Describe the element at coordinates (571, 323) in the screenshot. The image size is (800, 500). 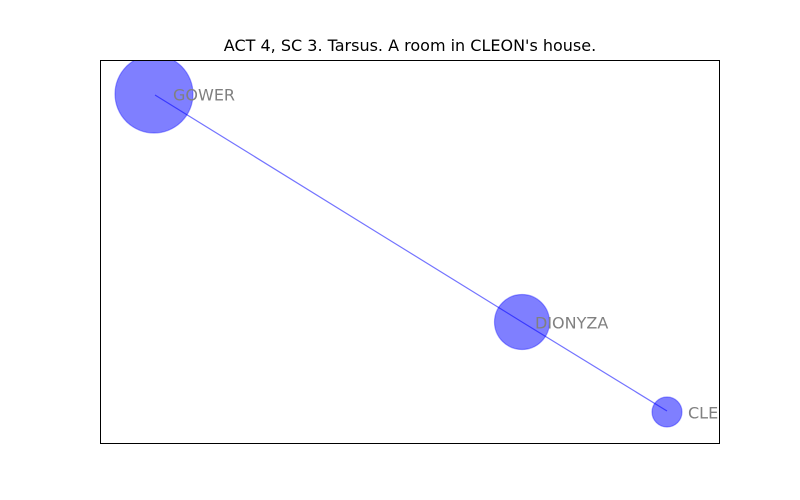
I see `node-label-dionyza: DIONYZA` at that location.